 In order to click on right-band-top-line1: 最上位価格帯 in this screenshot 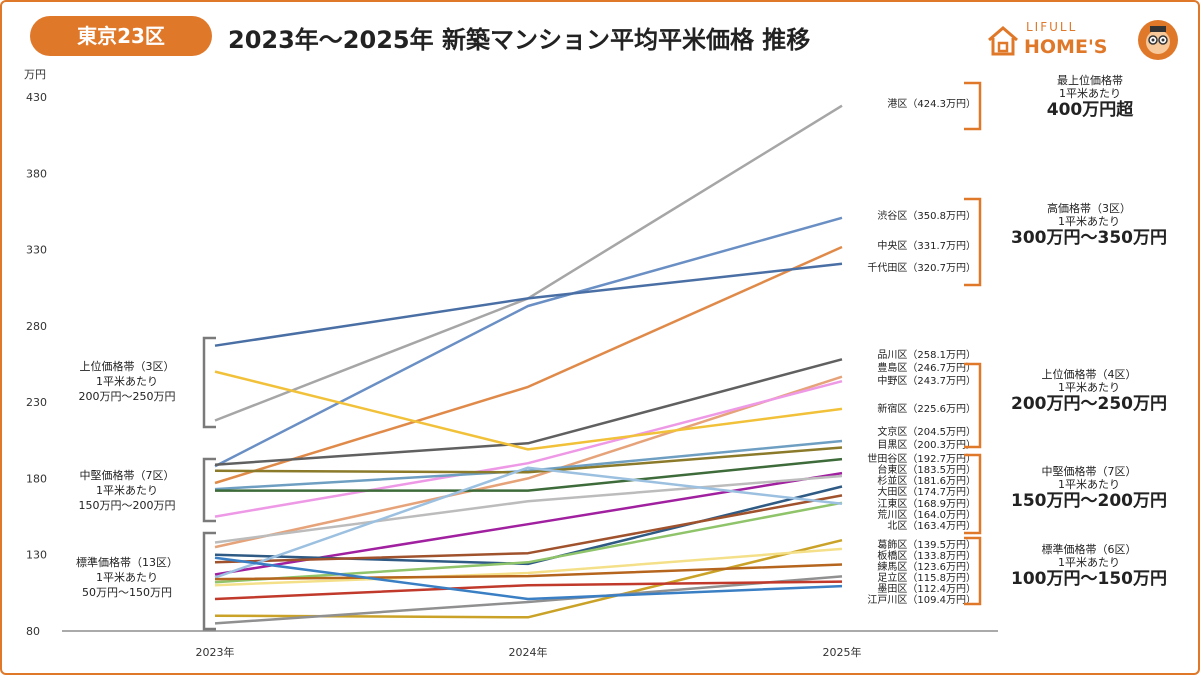, I will do `click(1090, 80)`.